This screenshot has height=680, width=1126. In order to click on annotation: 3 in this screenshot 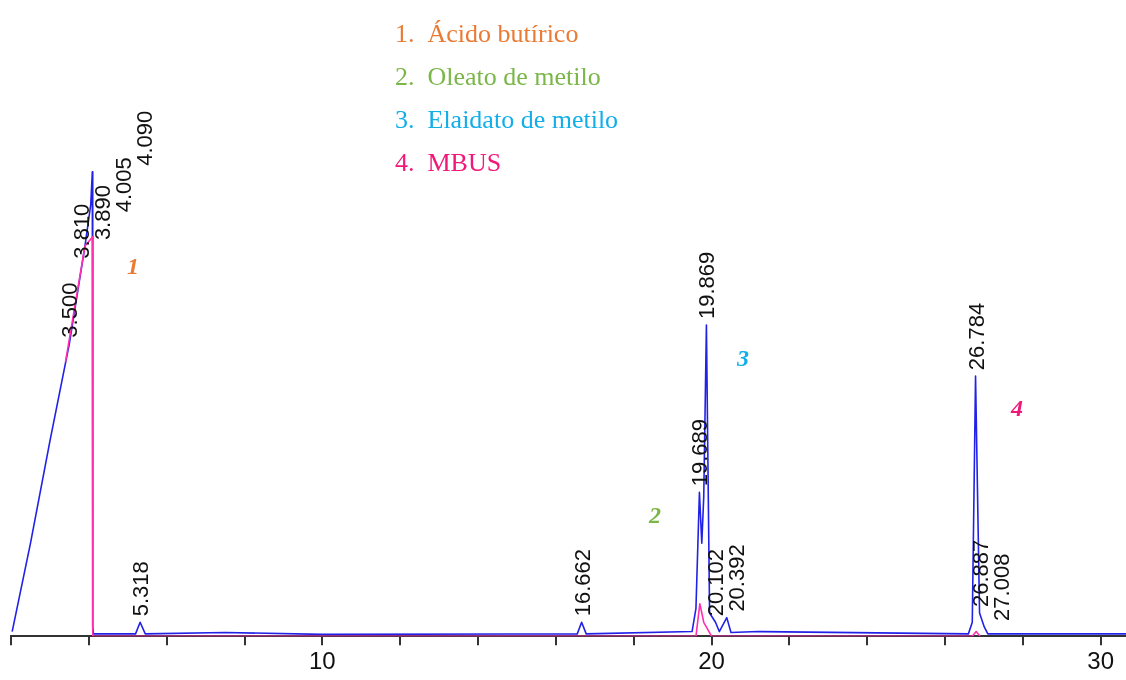, I will do `click(742, 358)`.